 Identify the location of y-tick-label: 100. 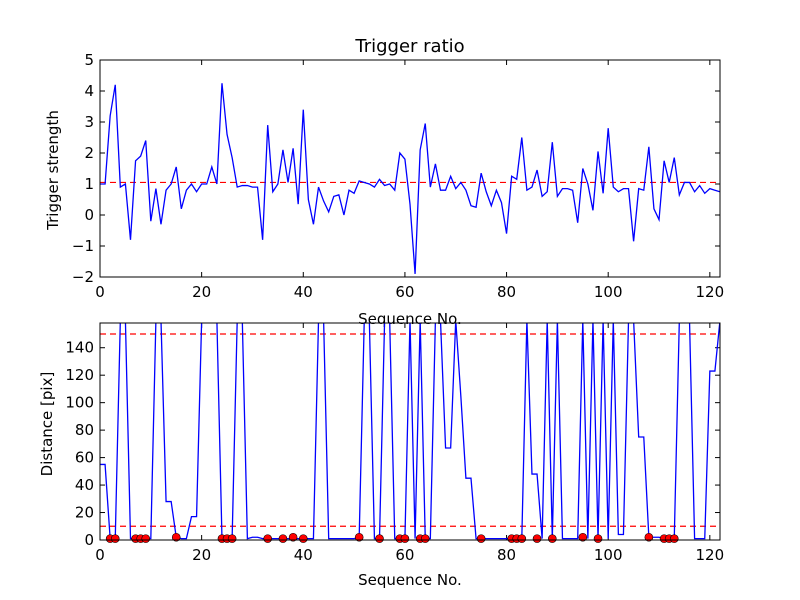
(79, 403).